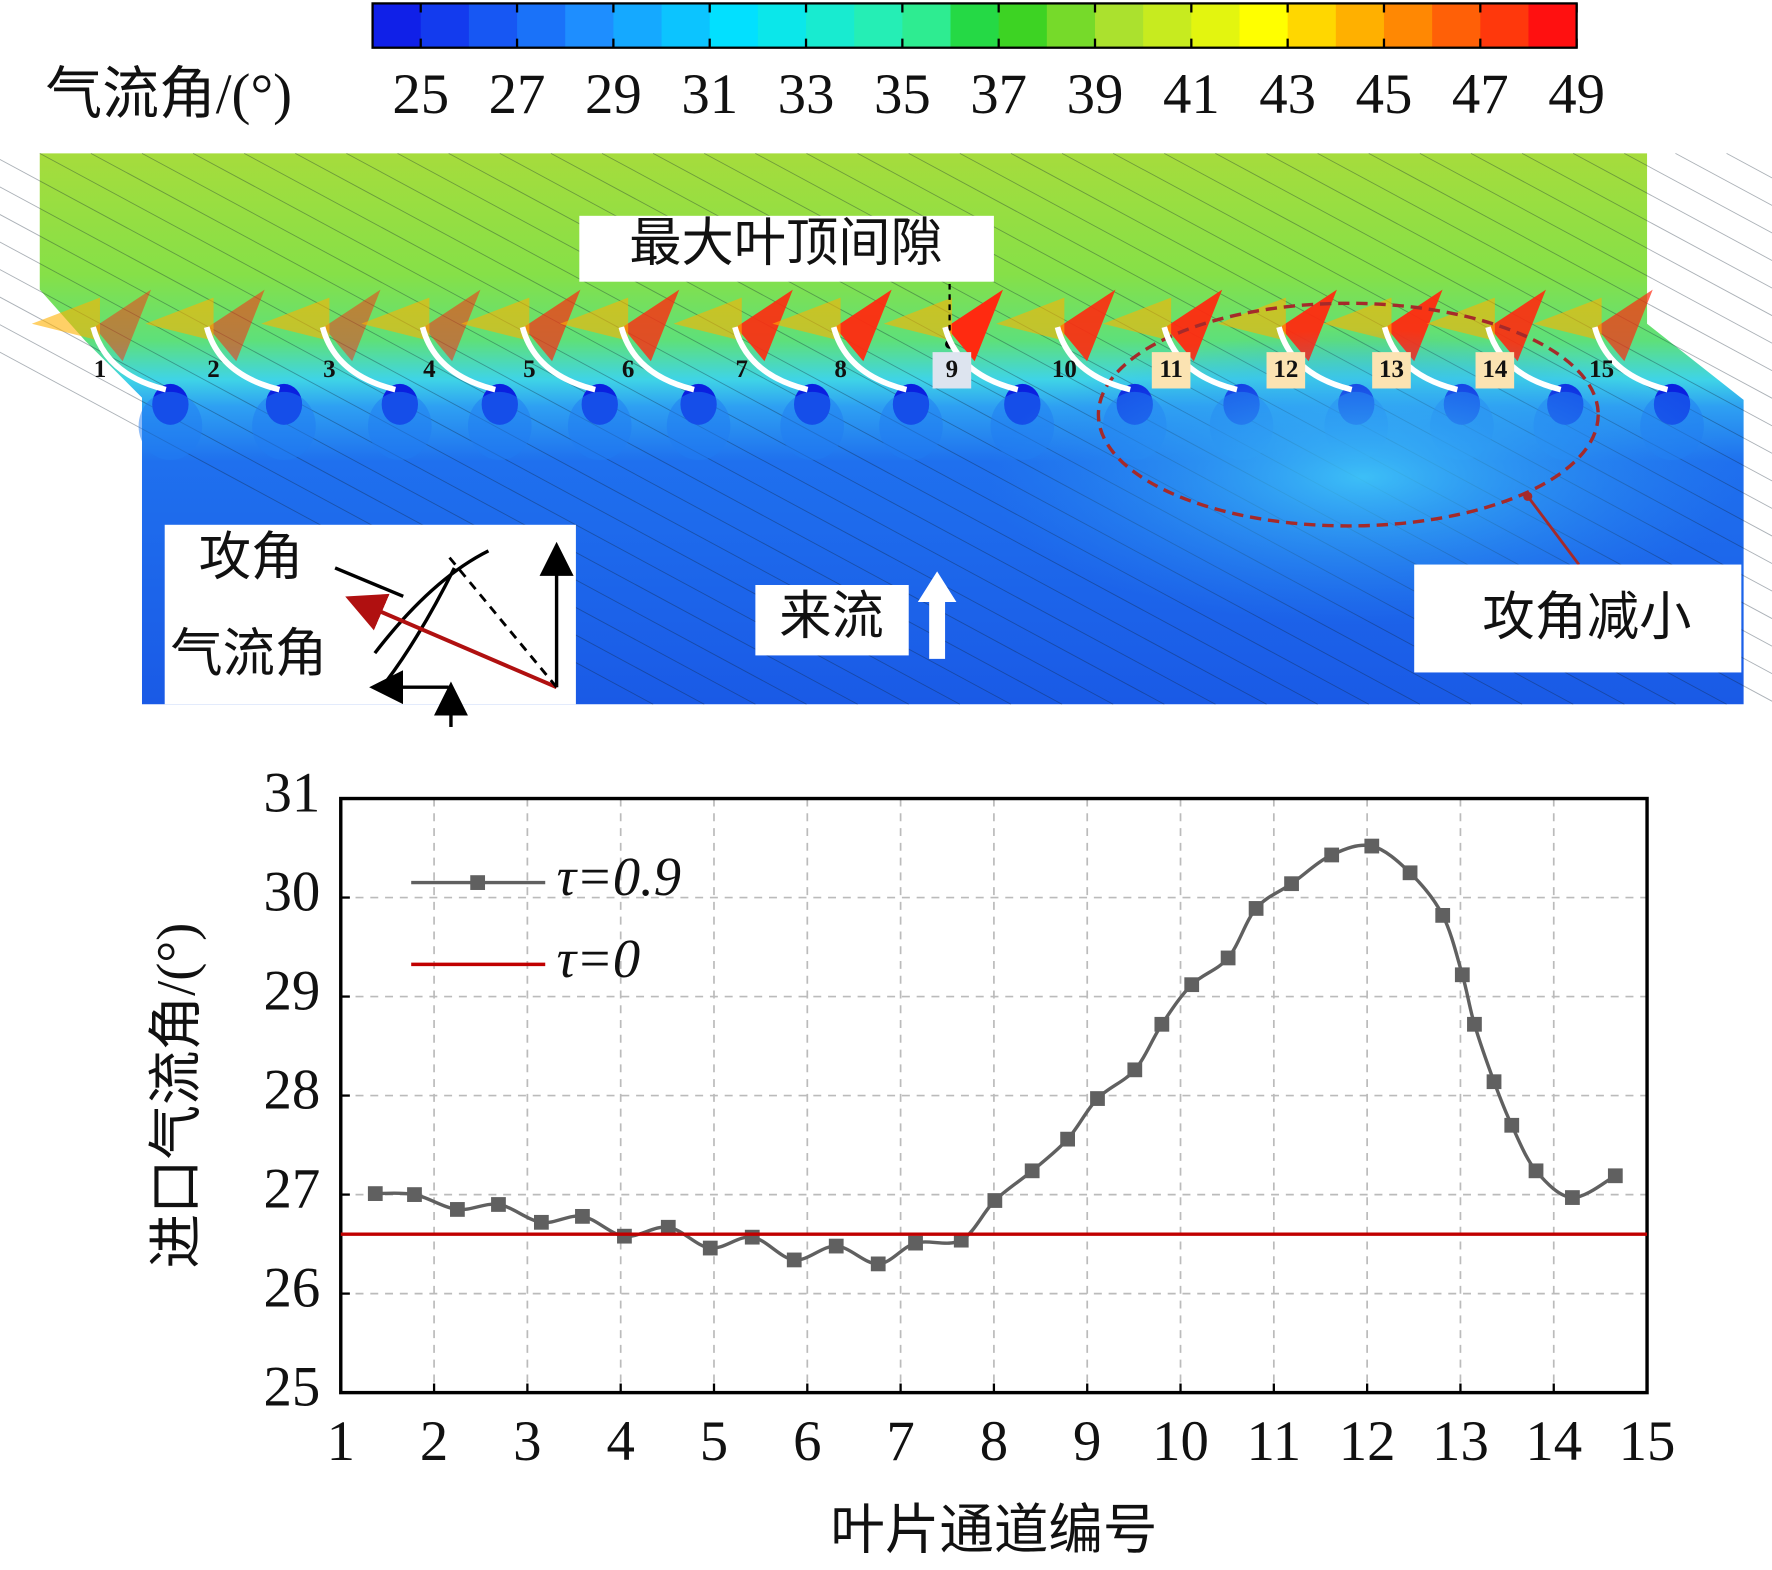 The width and height of the screenshot is (1772, 1570). I want to click on x-axis-label: 叶片通道编号, so click(993, 1529).